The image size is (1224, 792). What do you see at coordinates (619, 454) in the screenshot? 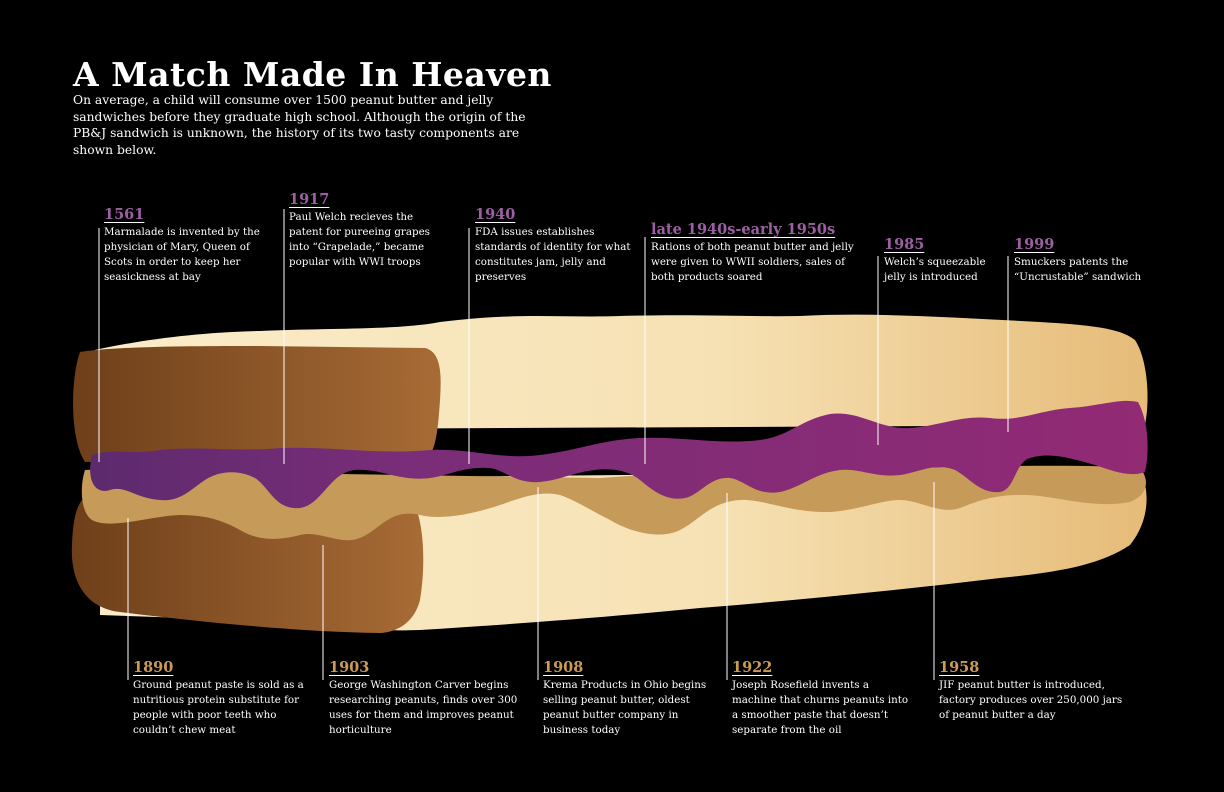
I see `jelly-layer` at bounding box center [619, 454].